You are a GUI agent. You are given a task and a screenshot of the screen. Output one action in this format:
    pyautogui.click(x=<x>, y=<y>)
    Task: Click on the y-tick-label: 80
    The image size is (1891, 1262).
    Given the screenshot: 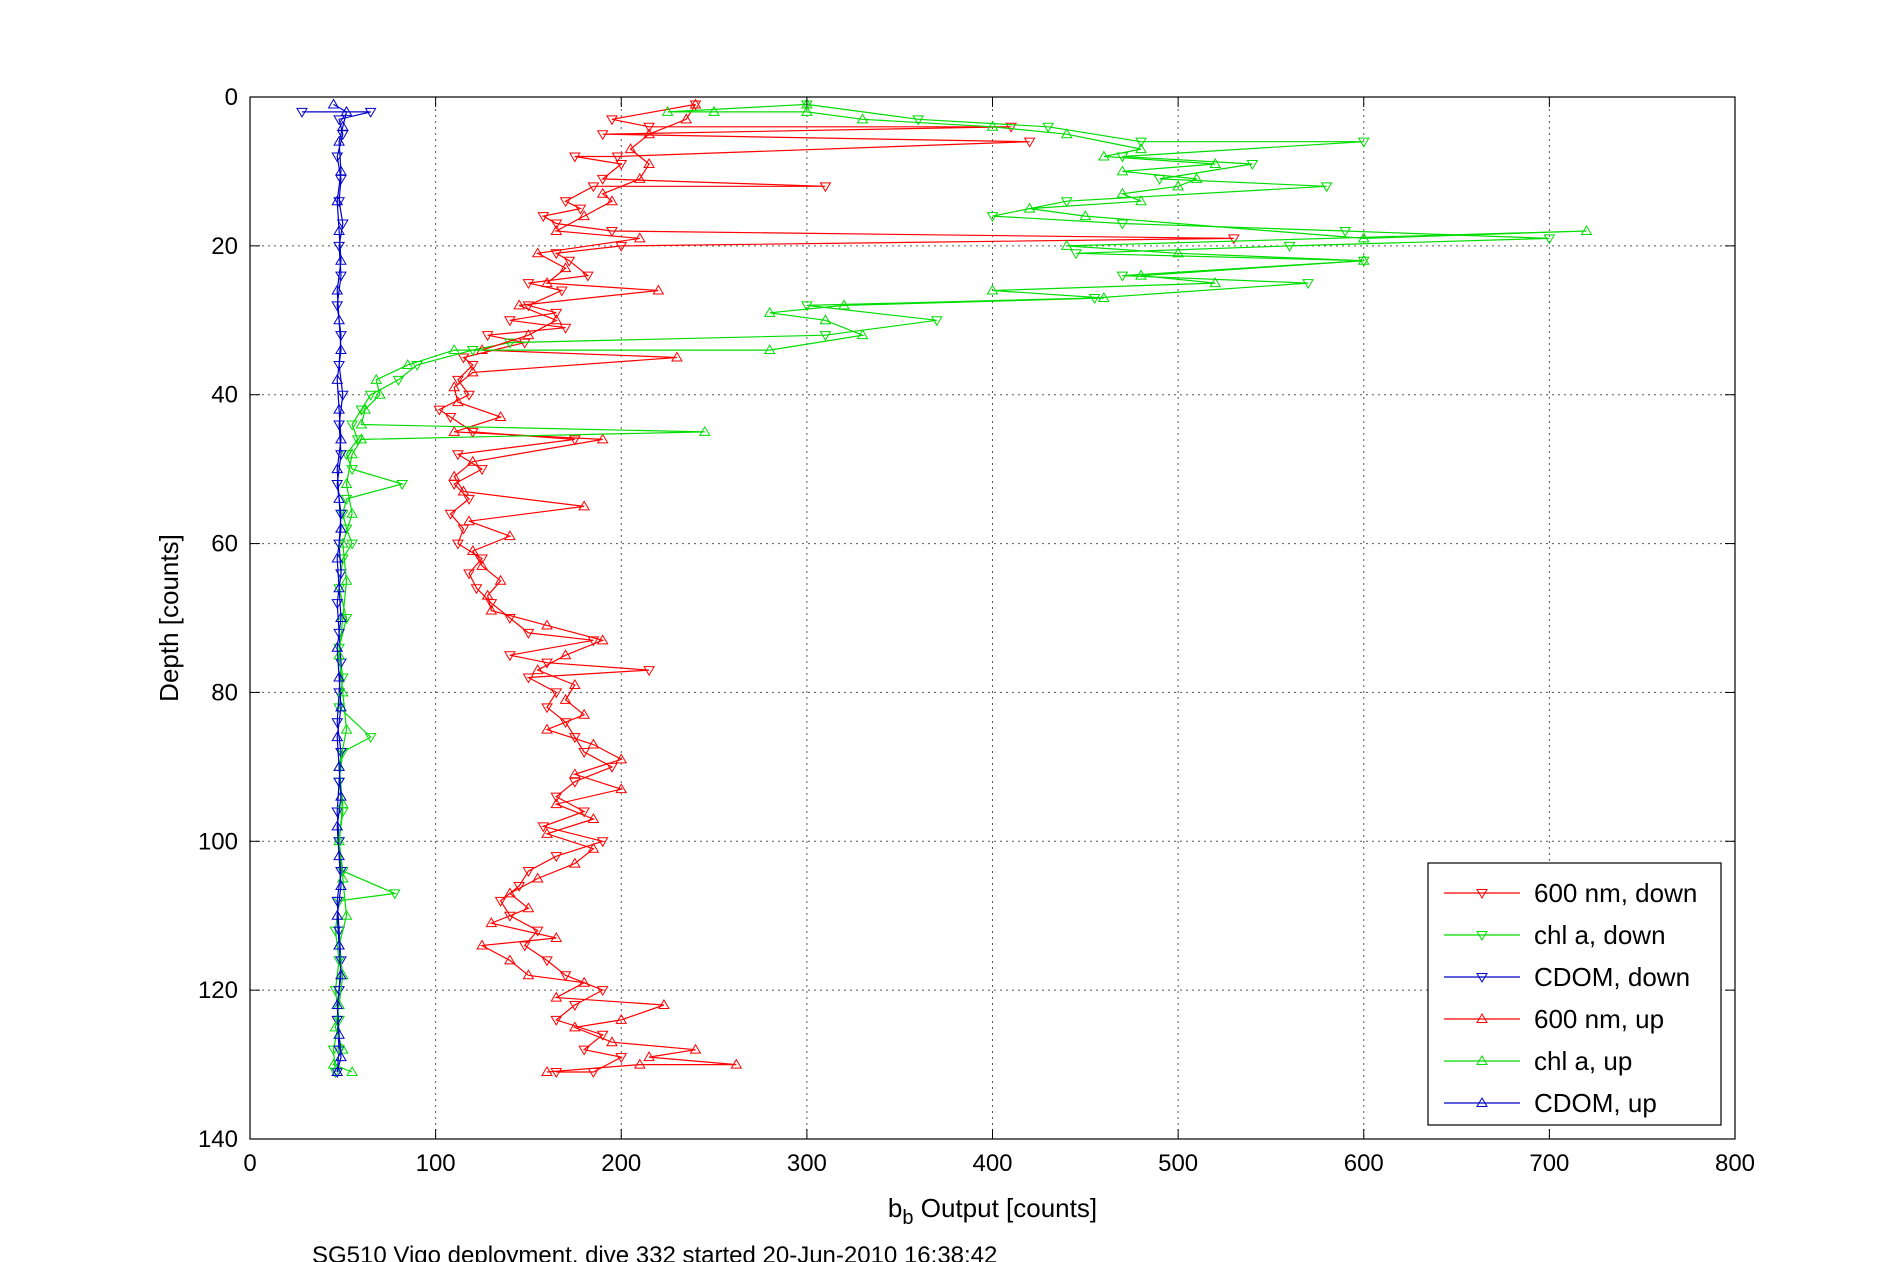 What is the action you would take?
    pyautogui.click(x=224, y=692)
    